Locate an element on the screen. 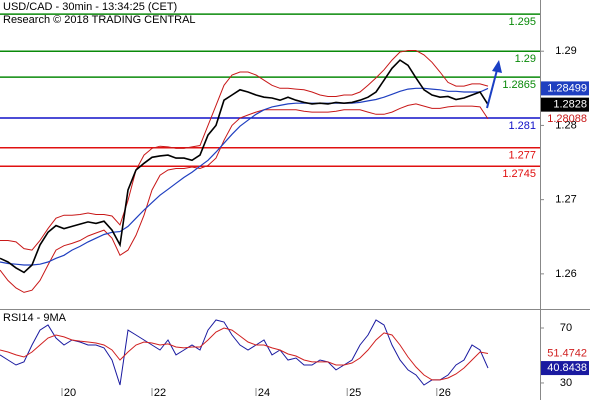  level-label: 1.277 is located at coordinates (522, 156).